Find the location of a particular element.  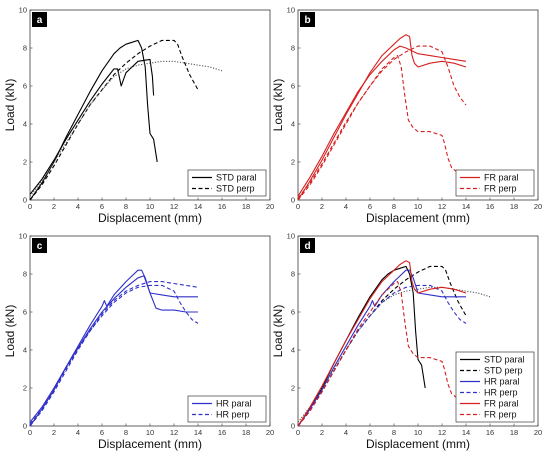

panel-label: b is located at coordinates (307, 20).